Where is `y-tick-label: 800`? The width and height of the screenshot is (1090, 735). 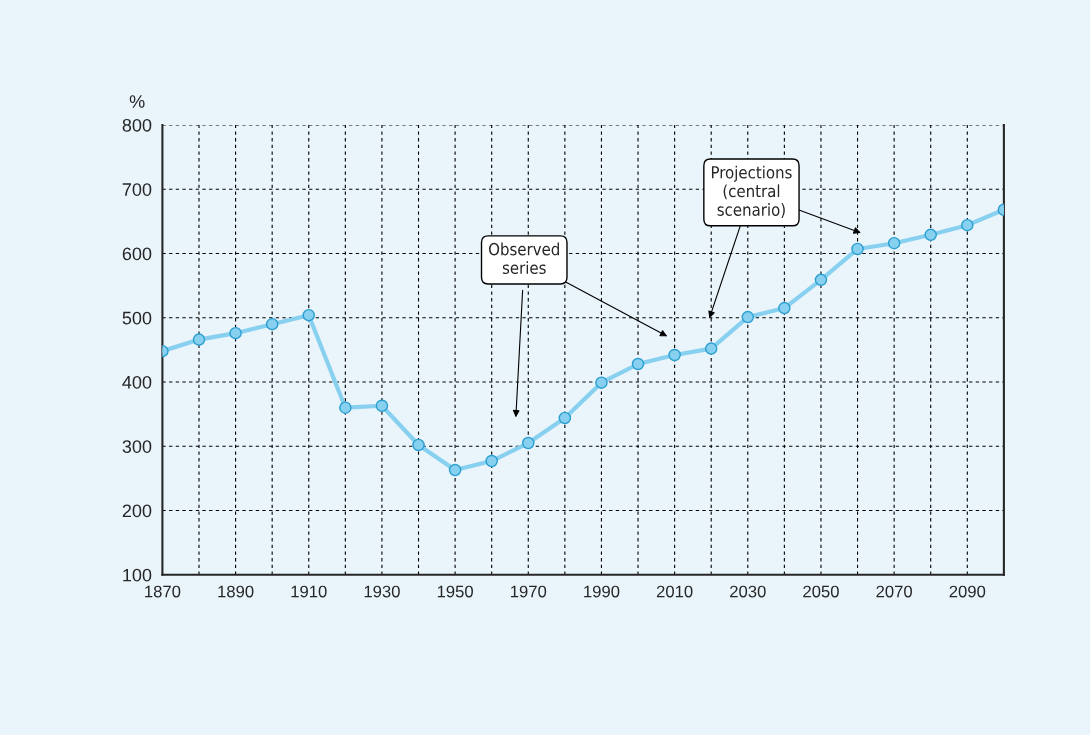 y-tick-label: 800 is located at coordinates (137, 125).